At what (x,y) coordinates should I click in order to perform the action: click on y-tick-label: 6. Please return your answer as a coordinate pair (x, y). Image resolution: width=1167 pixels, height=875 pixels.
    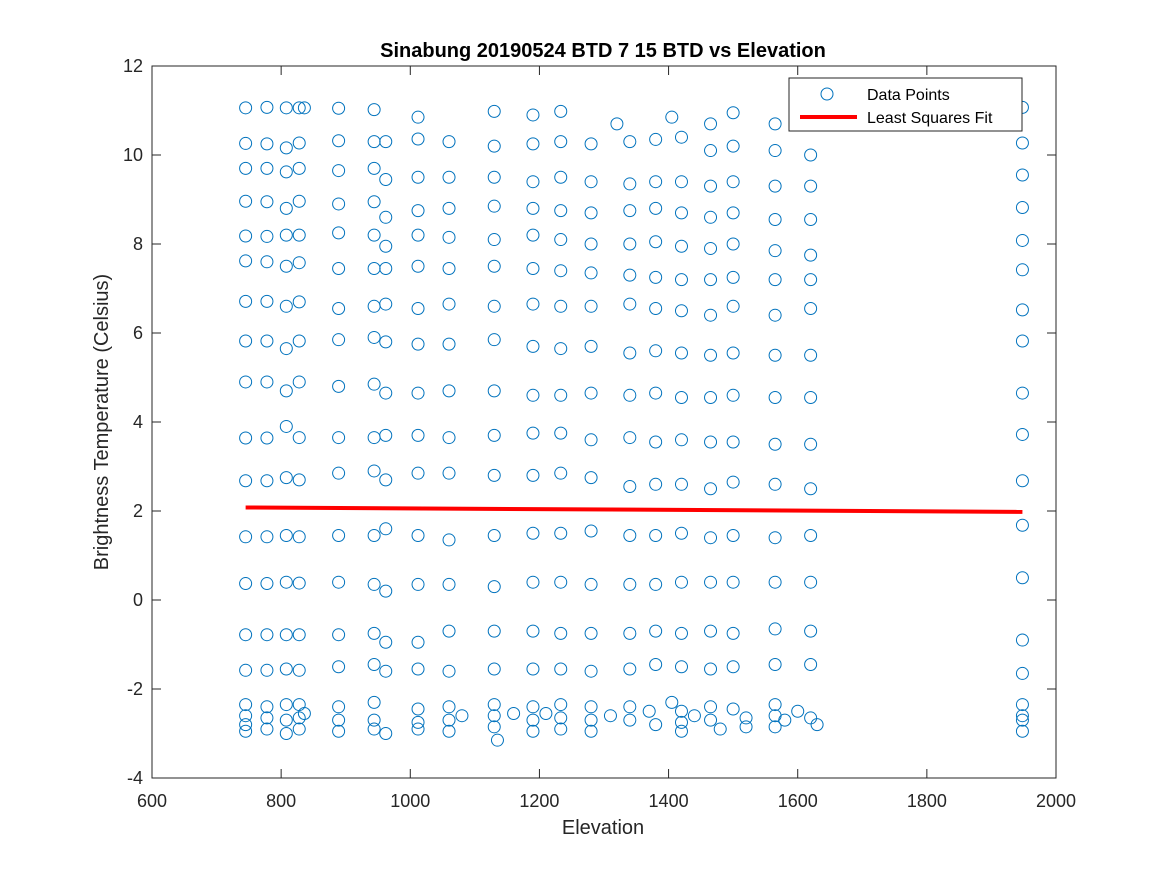
    Looking at the image, I should click on (138, 333).